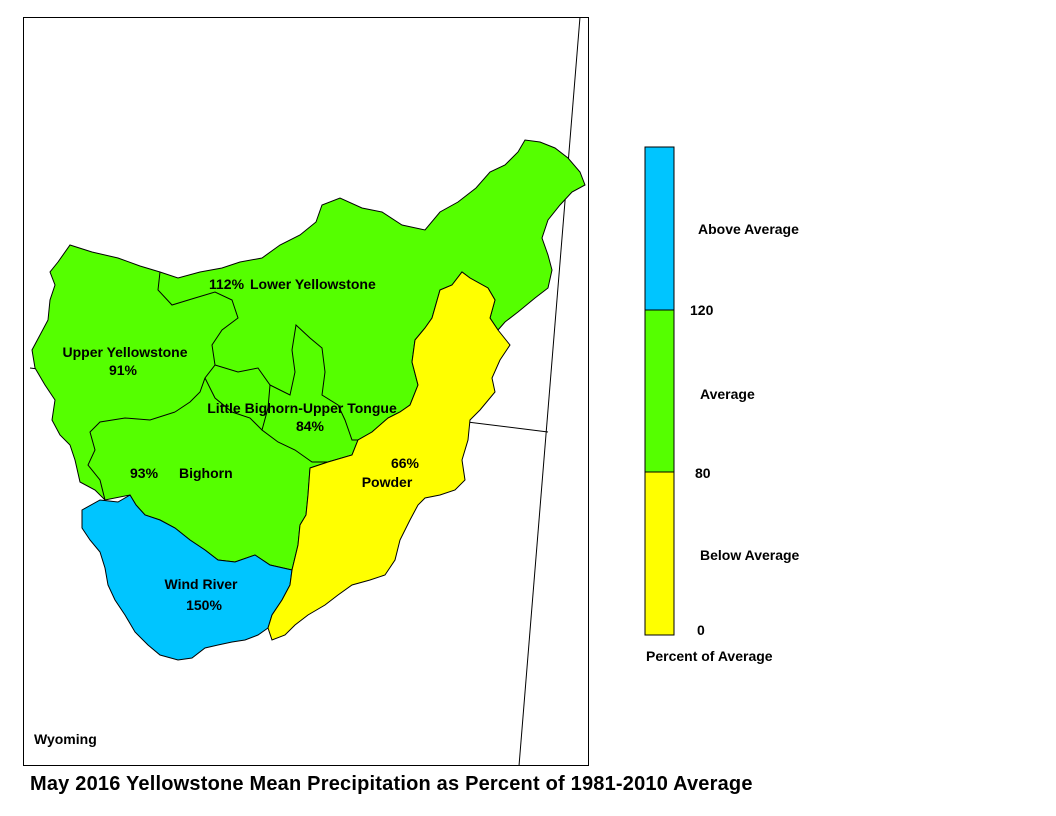  Describe the element at coordinates (302, 408) in the screenshot. I see `label-little-bighorn-name: Little Bighorn-Upper Tongue` at that location.